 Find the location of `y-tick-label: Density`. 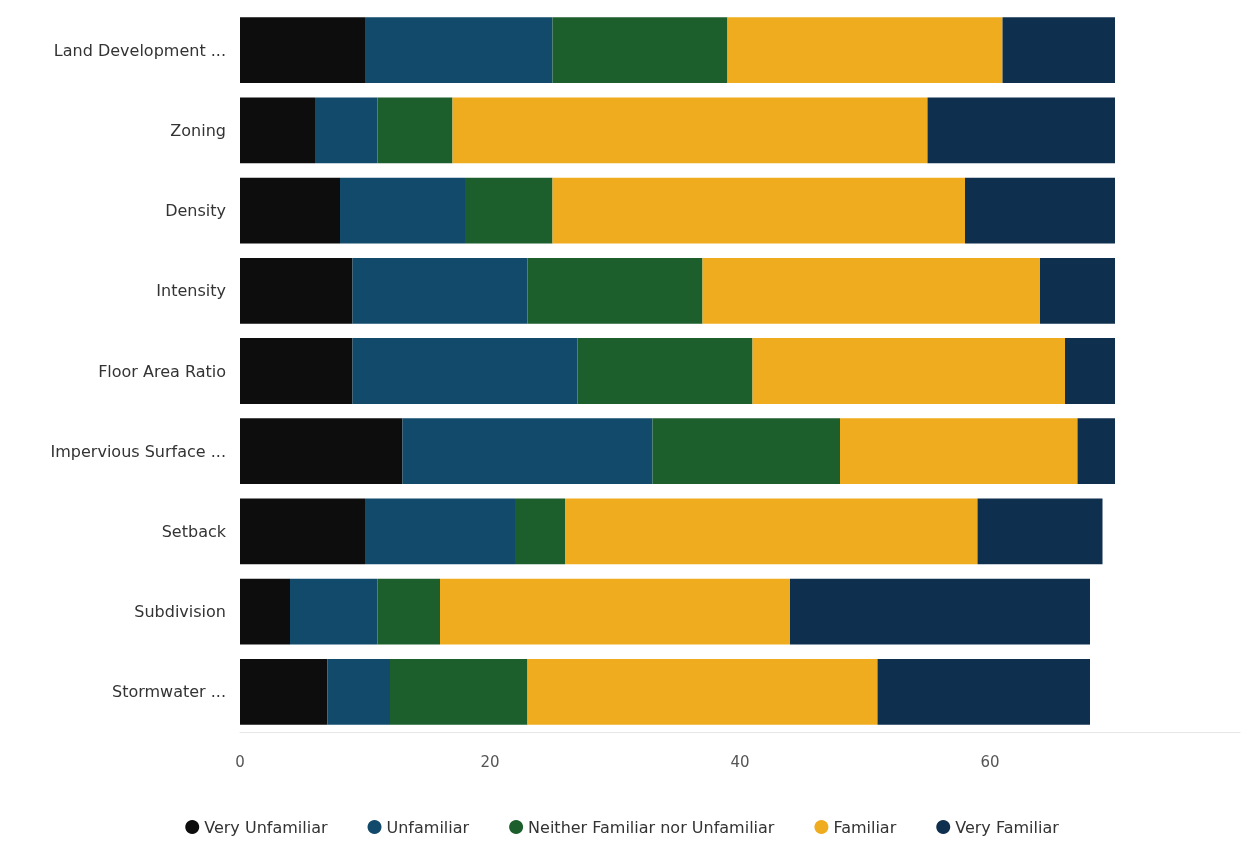

y-tick-label: Density is located at coordinates (195, 211).